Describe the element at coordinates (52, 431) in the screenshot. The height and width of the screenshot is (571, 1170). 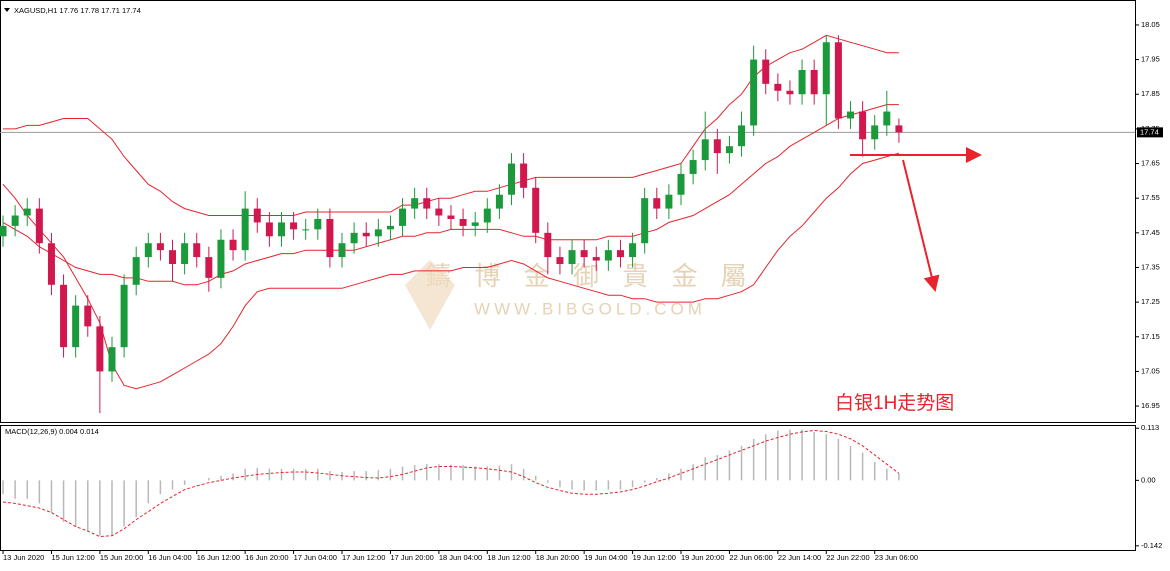
I see `macd-label: MACD(12,26,9) 0.004 0.014` at that location.